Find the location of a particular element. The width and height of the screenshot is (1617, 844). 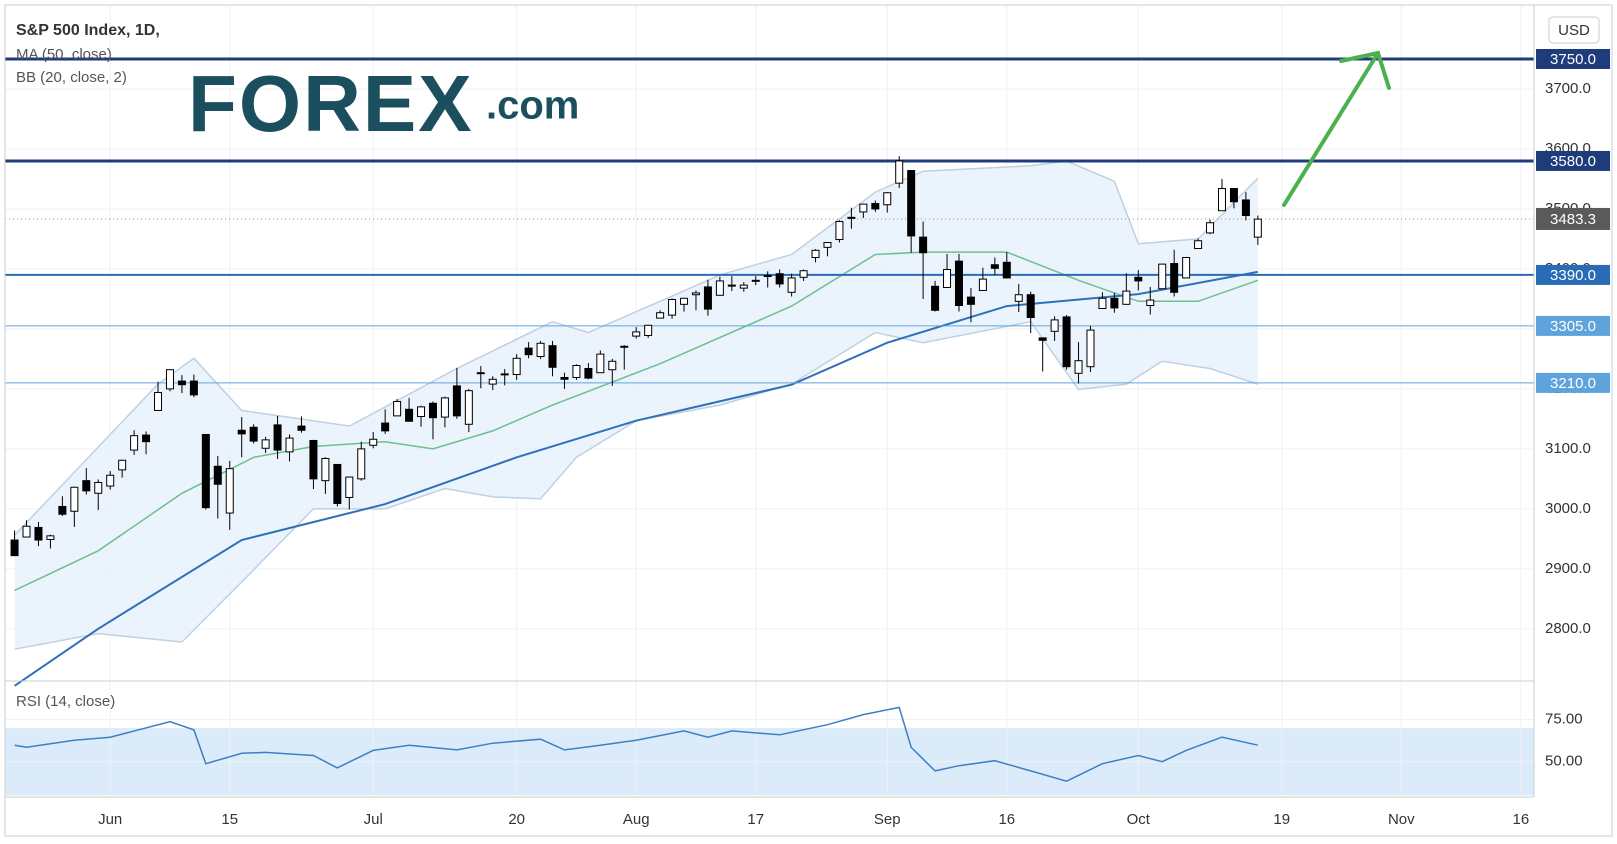

up-arrow is located at coordinates (1336, 128).